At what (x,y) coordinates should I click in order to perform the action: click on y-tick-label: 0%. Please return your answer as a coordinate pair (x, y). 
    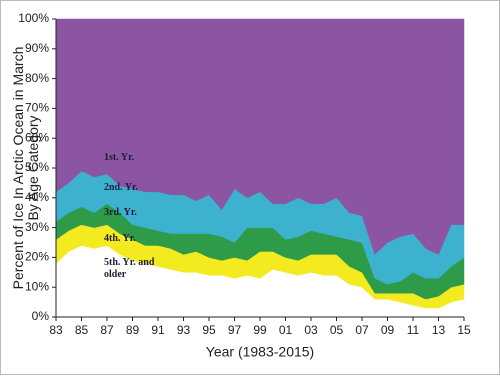
    Looking at the image, I should click on (41, 316).